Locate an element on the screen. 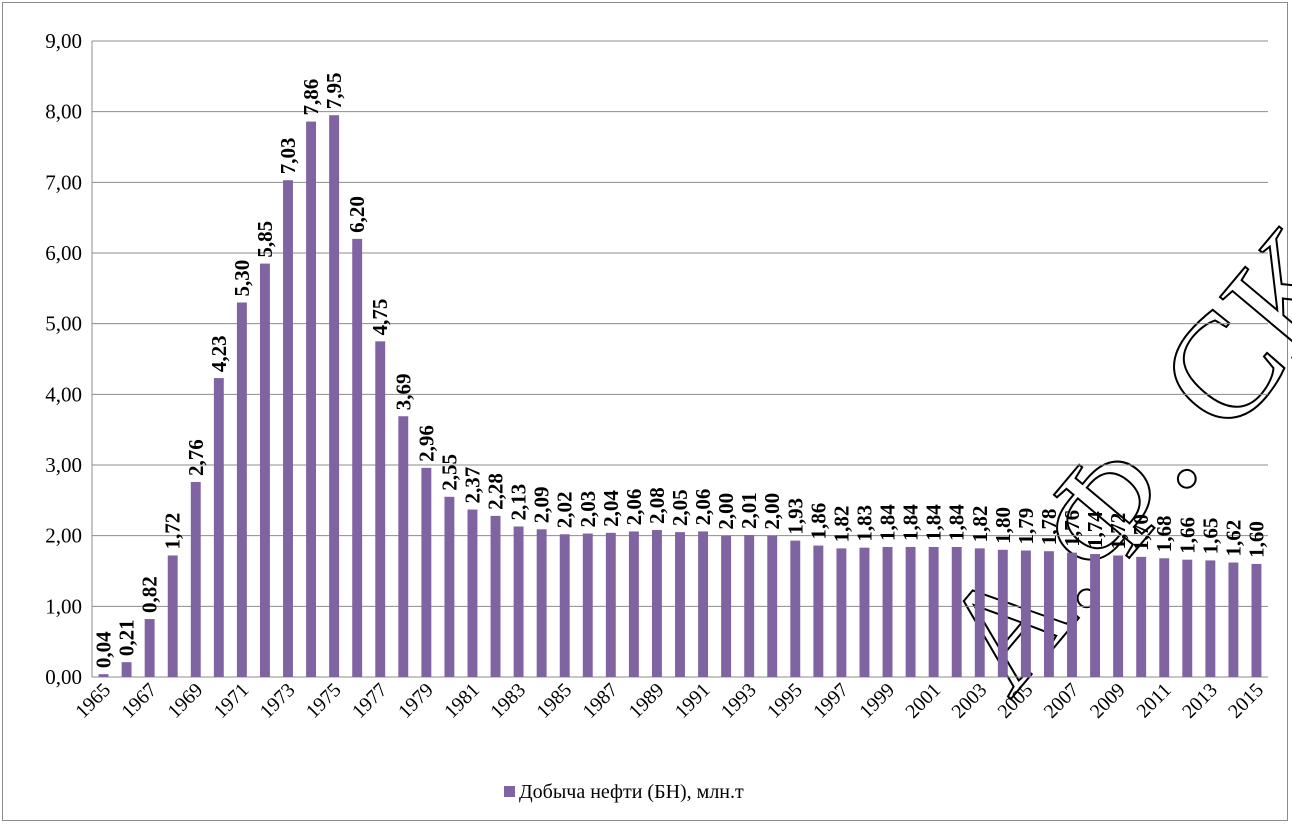 This screenshot has width=1292, height=825. data-label-1986: 2,03 is located at coordinates (588, 509).